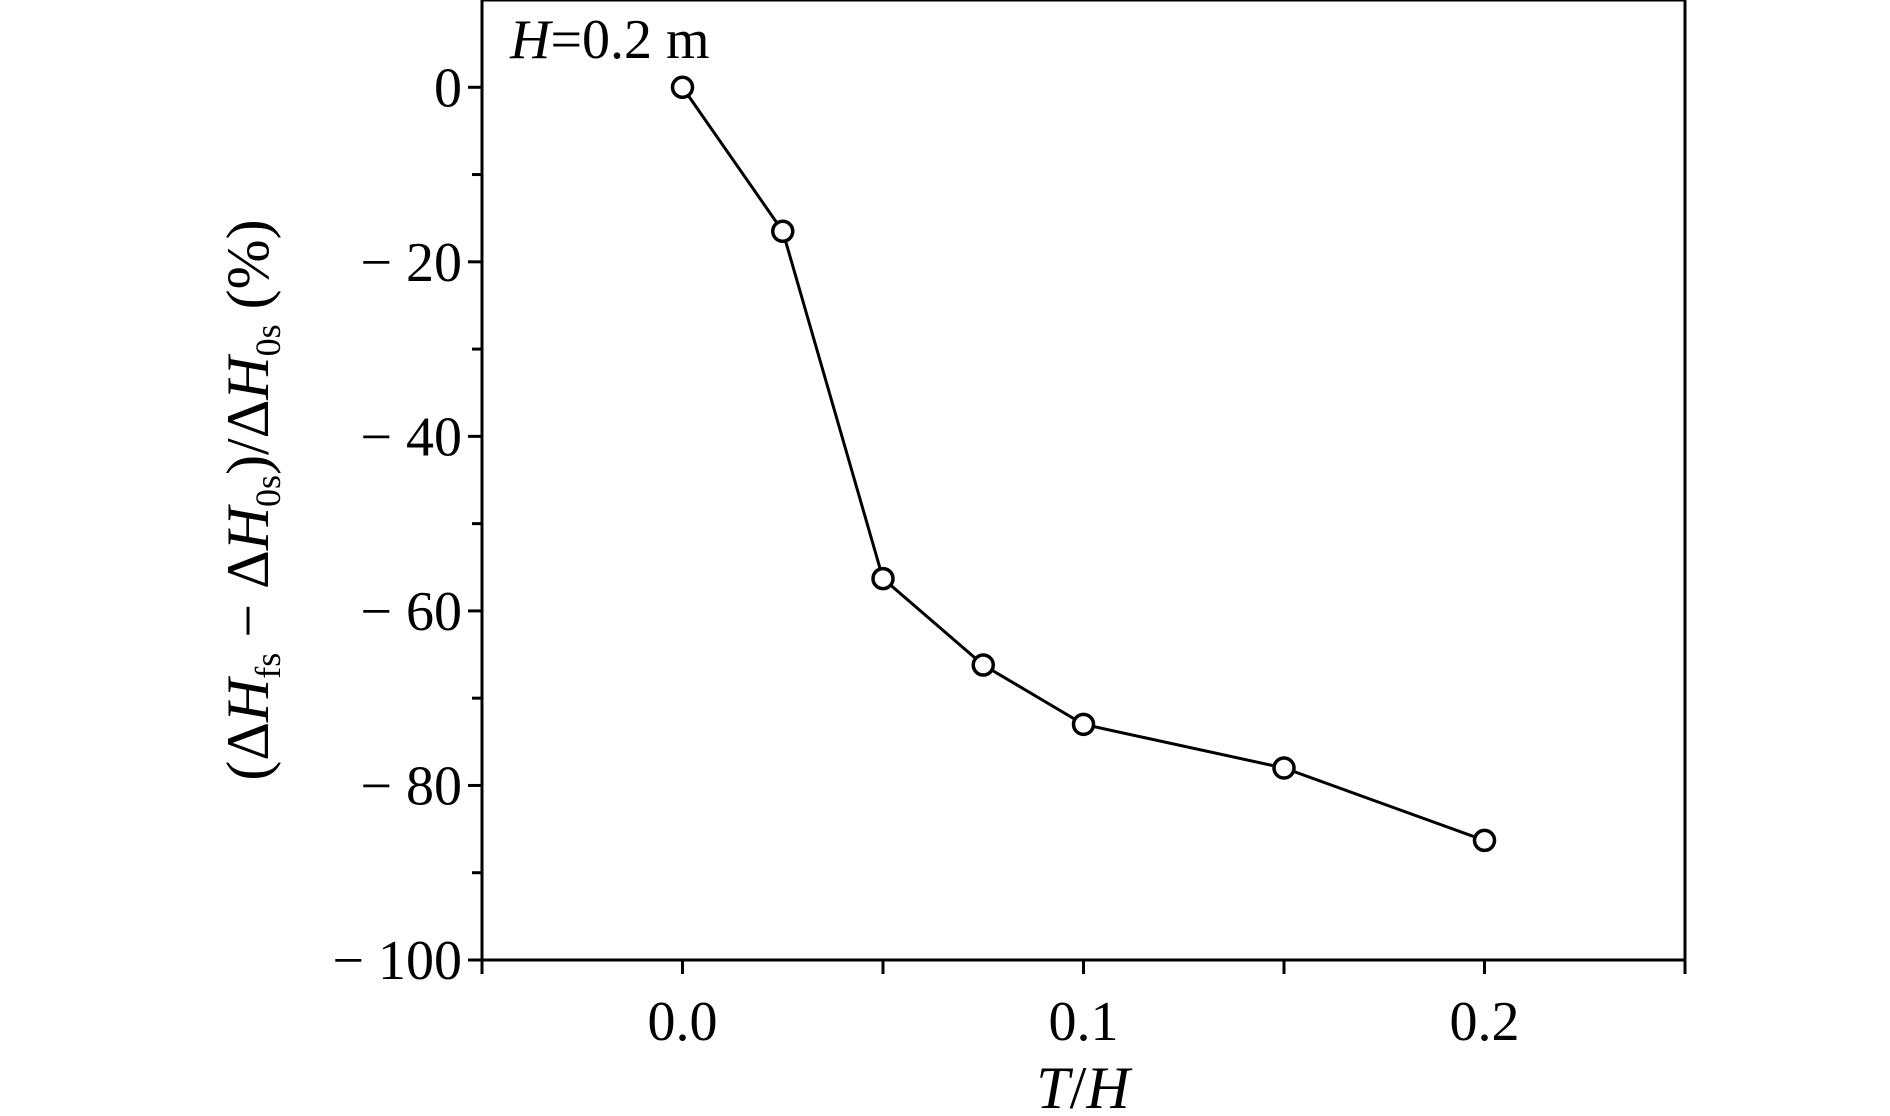  What do you see at coordinates (411, 437) in the screenshot?
I see `y-tick-label: − 40` at bounding box center [411, 437].